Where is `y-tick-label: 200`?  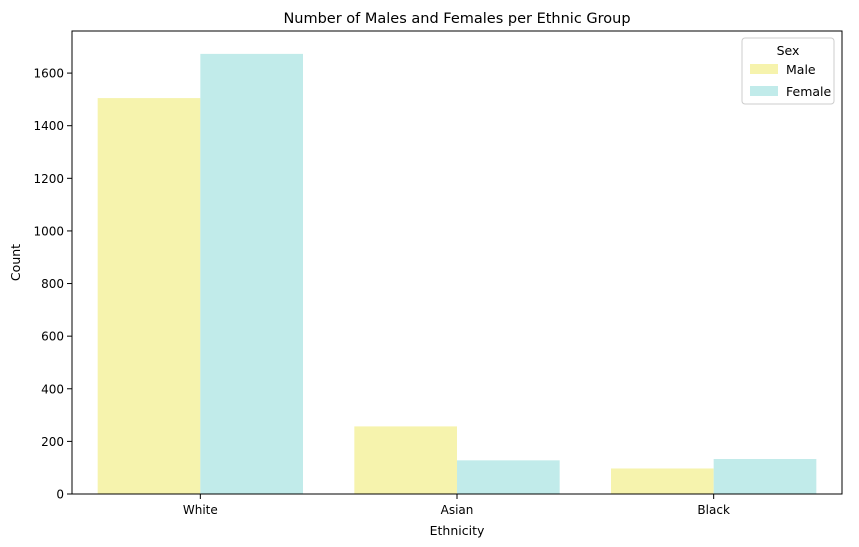
y-tick-label: 200 is located at coordinates (52, 442).